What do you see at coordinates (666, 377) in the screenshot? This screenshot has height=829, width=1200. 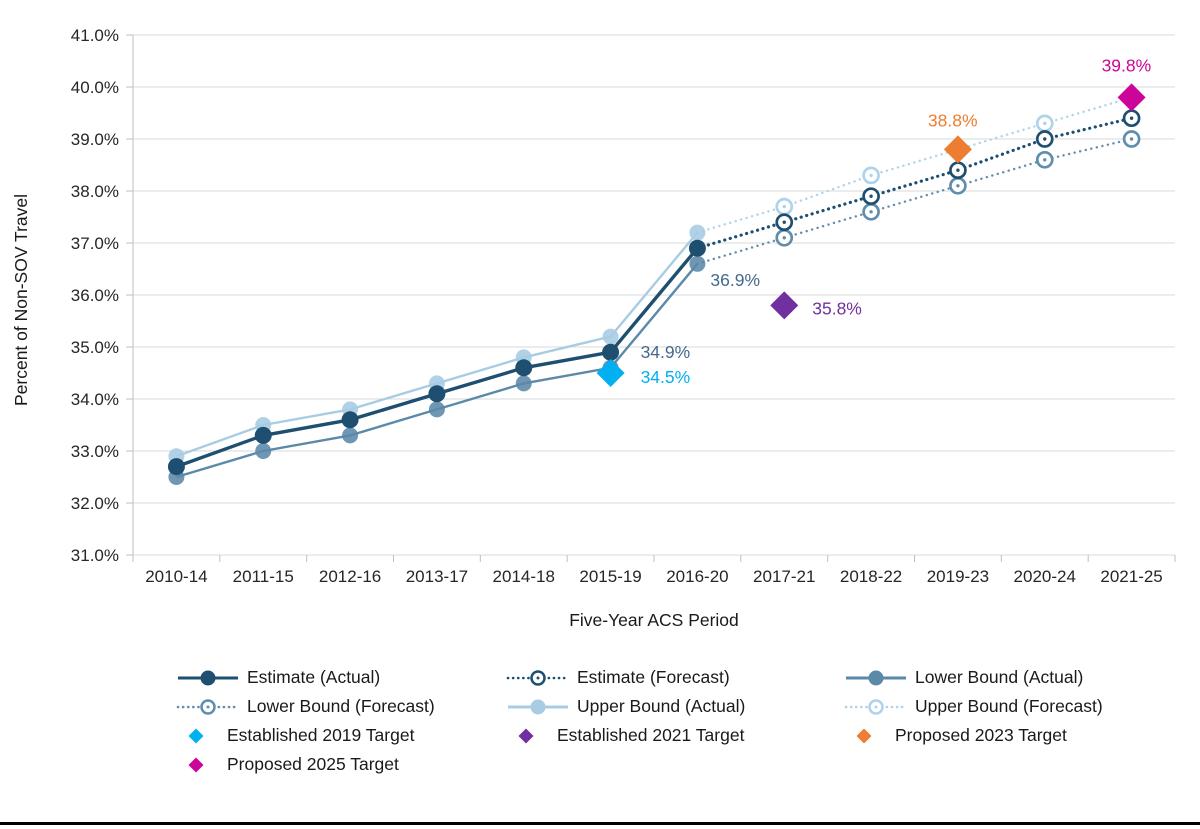 I see `target-label-established-2019-target: 34.5%` at bounding box center [666, 377].